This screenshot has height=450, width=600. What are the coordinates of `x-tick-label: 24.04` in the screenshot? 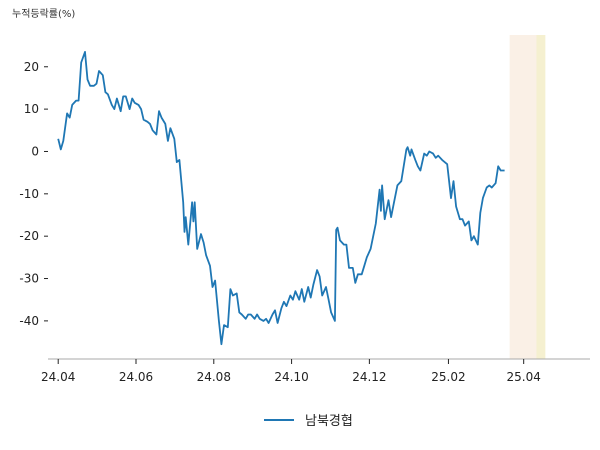 It's located at (58, 377).